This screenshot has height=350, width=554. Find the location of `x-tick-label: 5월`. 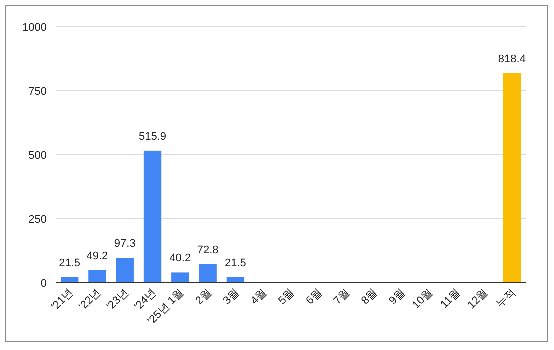

x-tick-label: 5월 is located at coordinates (287, 297).